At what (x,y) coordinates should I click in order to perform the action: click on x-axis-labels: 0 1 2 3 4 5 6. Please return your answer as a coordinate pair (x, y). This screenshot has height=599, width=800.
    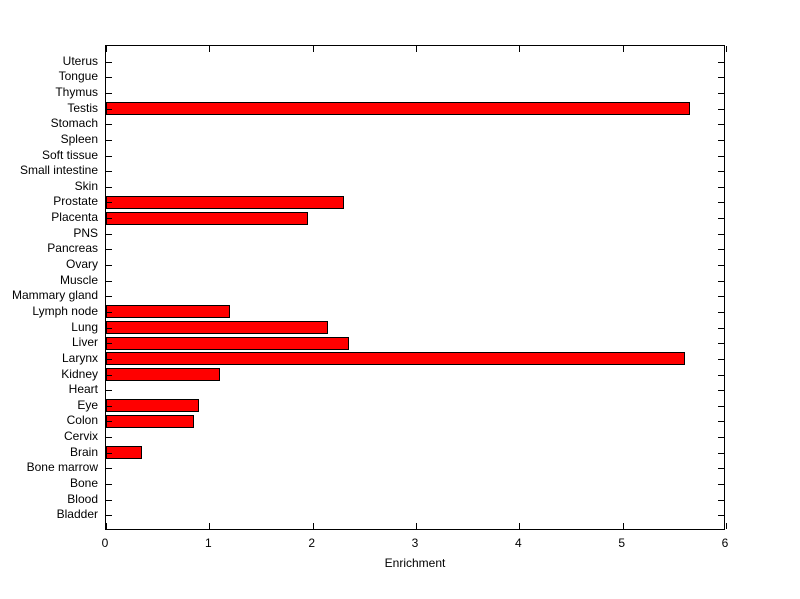
    Looking at the image, I should click on (400, 545).